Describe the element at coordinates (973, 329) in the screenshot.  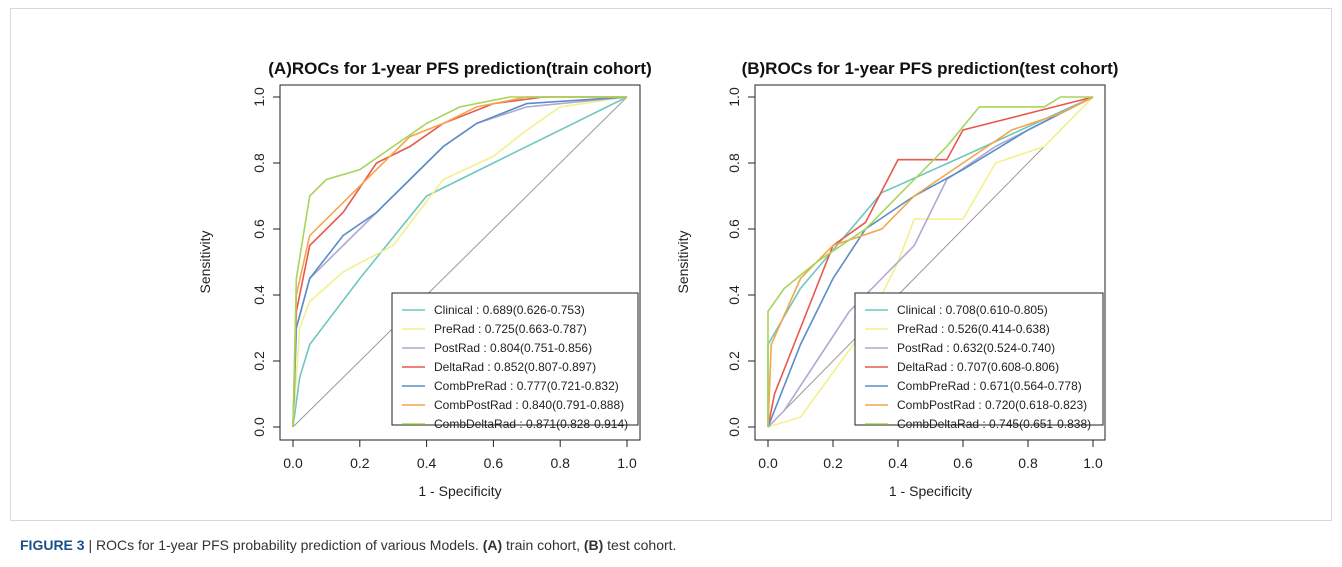
I see `legend-label: PreRad : 0.526(0.414-0.638)` at that location.